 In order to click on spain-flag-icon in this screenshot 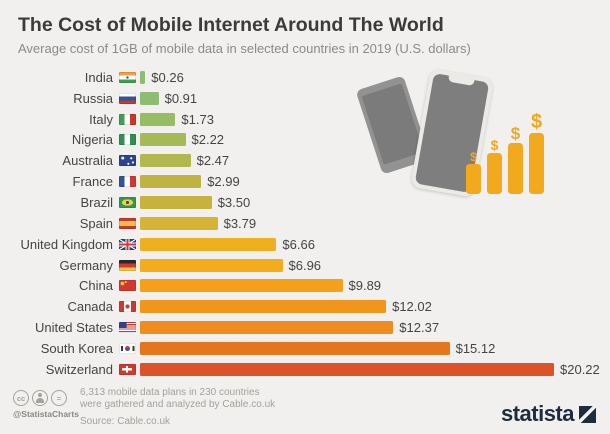, I will do `click(127, 223)`.